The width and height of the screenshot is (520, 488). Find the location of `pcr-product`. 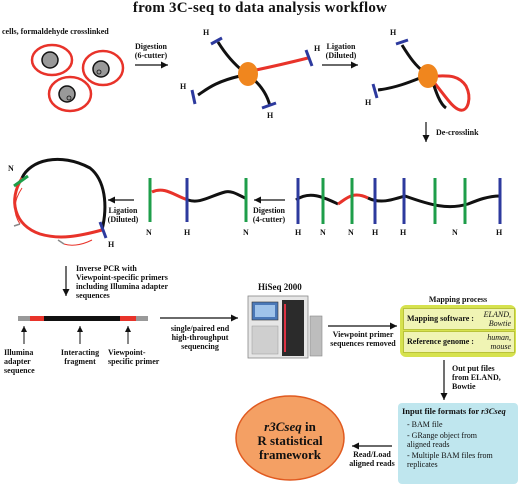

pcr-product is located at coordinates (83, 330).